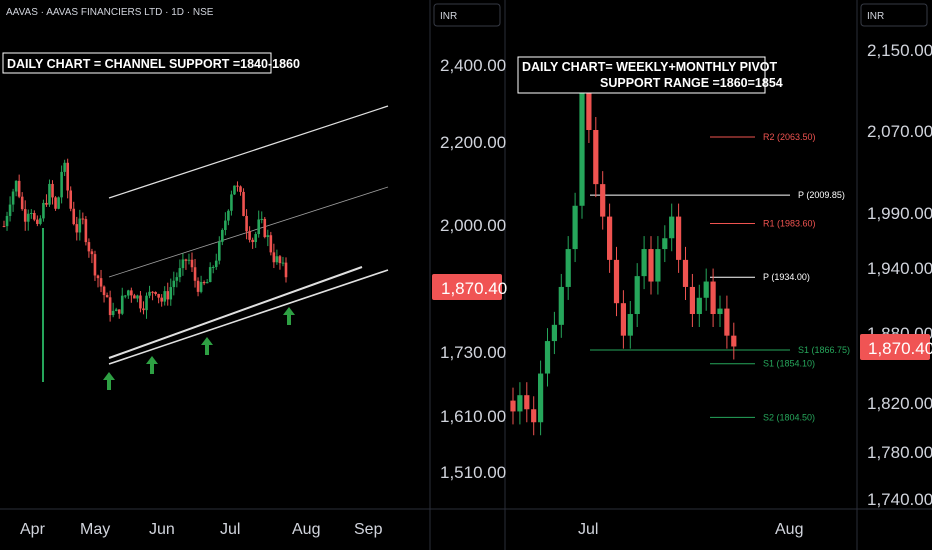 The image size is (932, 550). What do you see at coordinates (199, 348) in the screenshot?
I see `support-arrows` at bounding box center [199, 348].